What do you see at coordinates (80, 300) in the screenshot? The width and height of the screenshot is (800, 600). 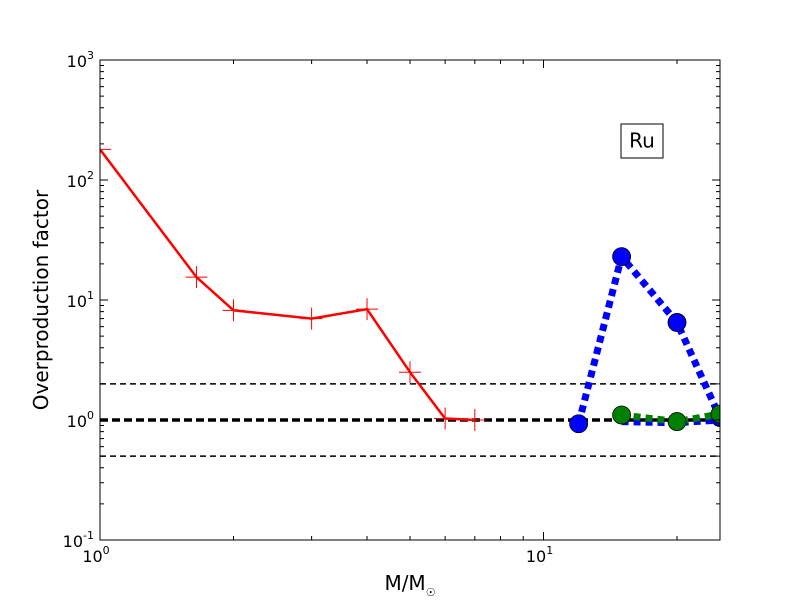 I see `y-tick-label-2: 10¹` at bounding box center [80, 300].